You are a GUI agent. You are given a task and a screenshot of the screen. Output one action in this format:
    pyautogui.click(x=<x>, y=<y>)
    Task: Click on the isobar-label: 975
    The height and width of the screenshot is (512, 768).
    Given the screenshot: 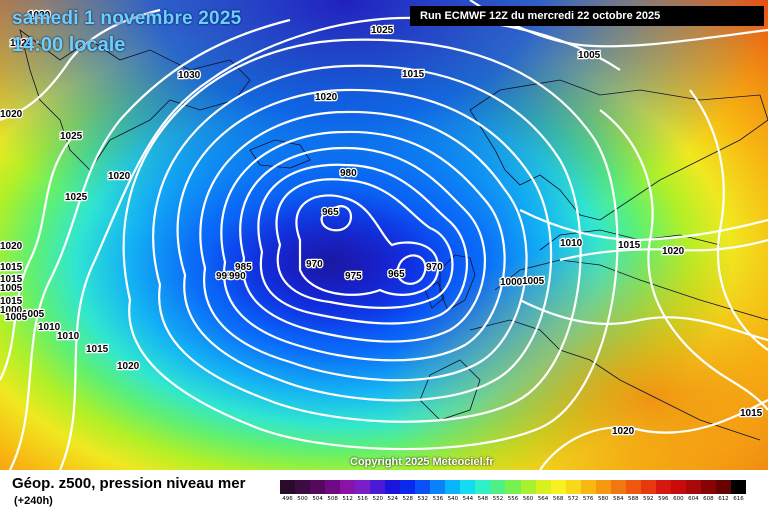 What is the action you would take?
    pyautogui.click(x=353, y=276)
    